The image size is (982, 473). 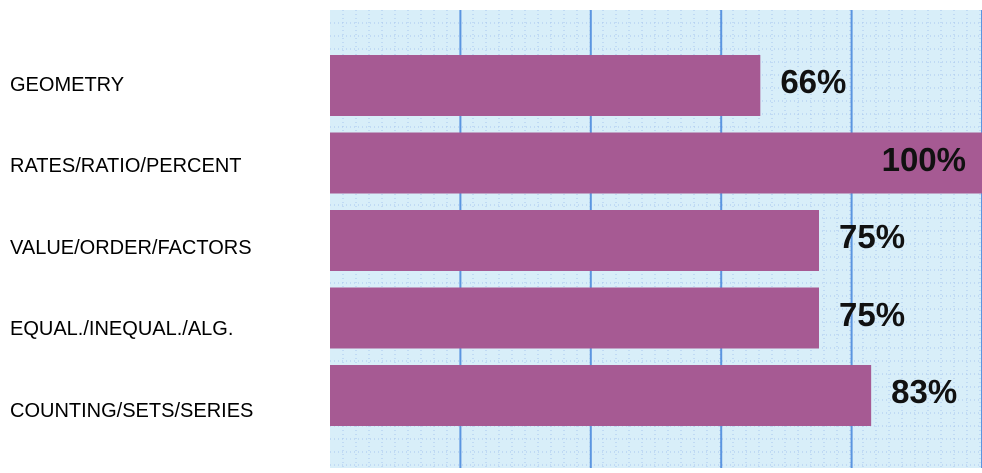 I want to click on category-label: COUNTING/SETS/SERIES, so click(x=132, y=410).